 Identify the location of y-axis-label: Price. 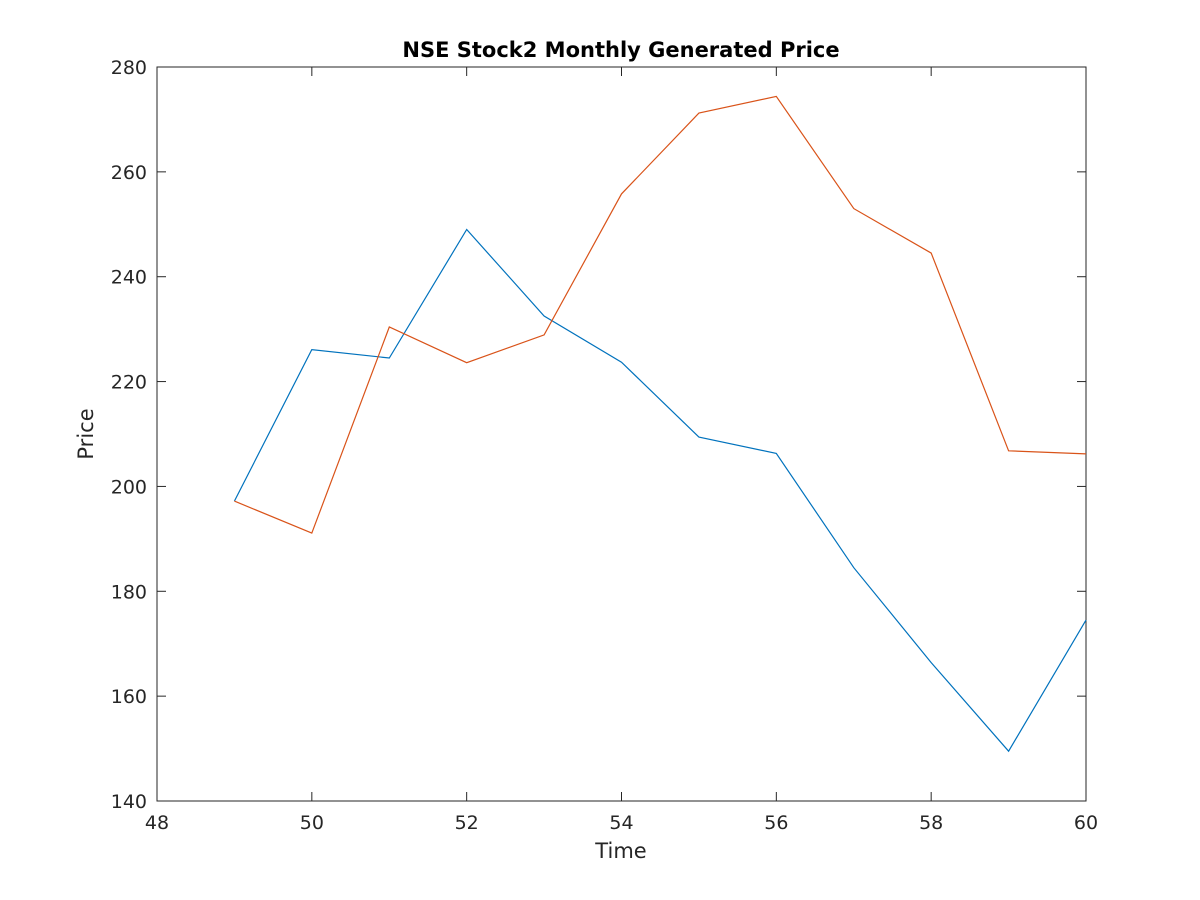
(86, 433).